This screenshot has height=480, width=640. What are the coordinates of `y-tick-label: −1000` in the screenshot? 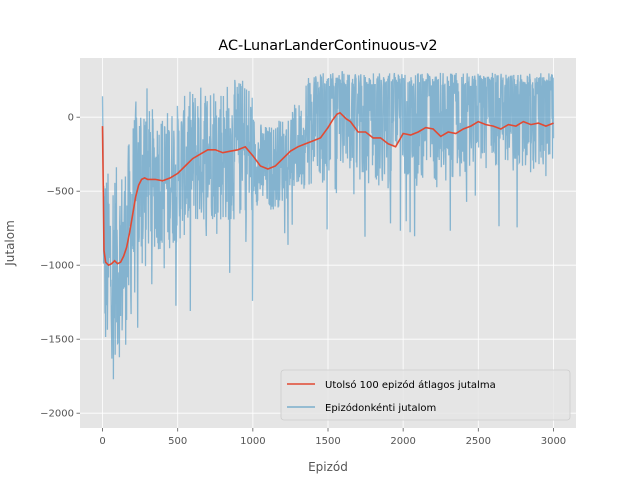 It's located at (57, 266).